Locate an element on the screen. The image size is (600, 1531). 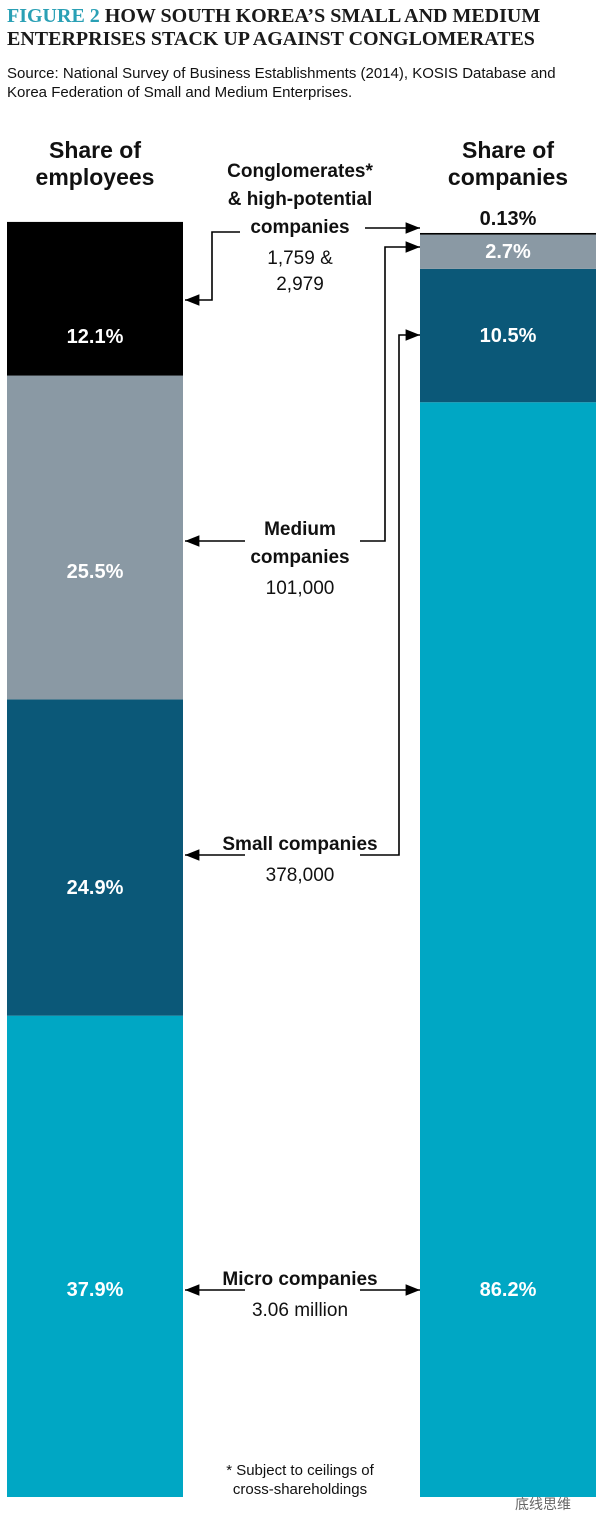
category-label: Share of employees is located at coordinates (95, 163).